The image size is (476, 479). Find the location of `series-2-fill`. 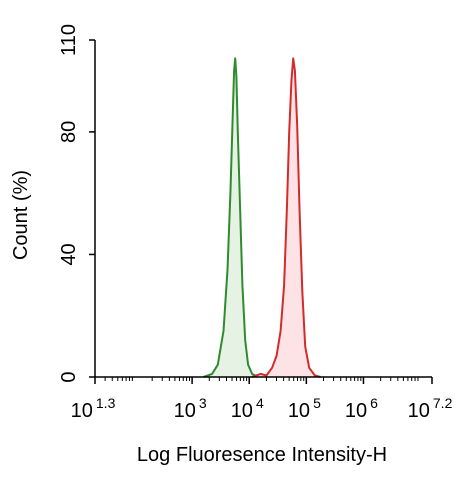

series-2-fill is located at coordinates (286, 218).